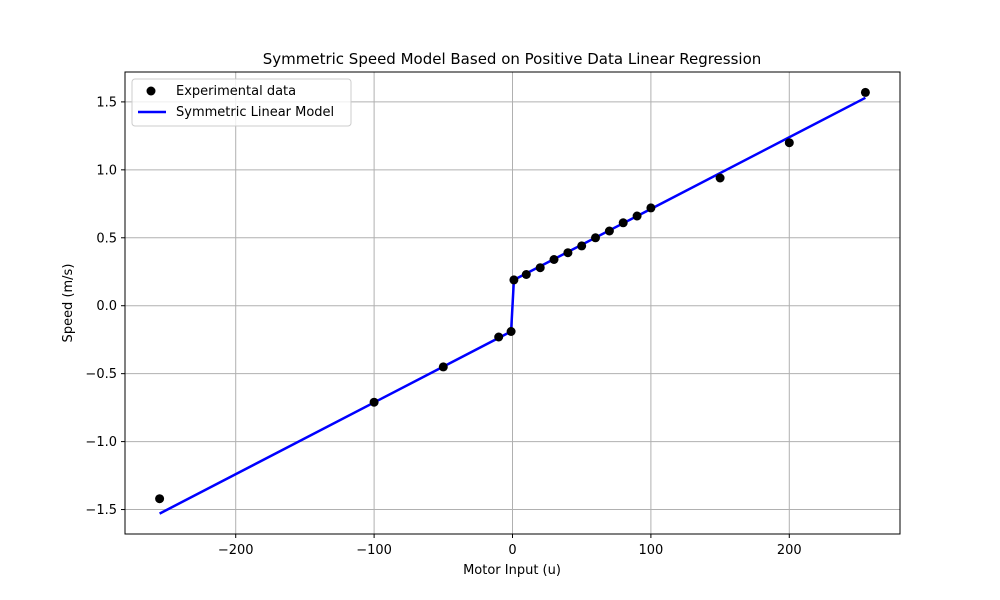 The image size is (1000, 600). I want to click on x-tick-label: 0, so click(512, 550).